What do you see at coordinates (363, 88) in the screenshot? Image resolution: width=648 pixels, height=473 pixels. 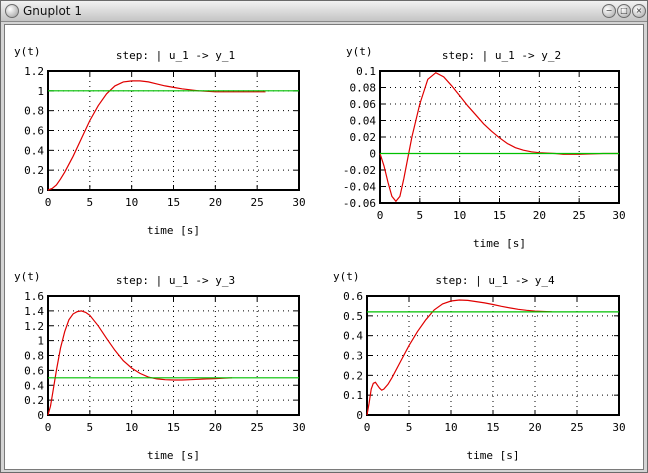 I see `y-tick-label: 0.08` at bounding box center [363, 88].